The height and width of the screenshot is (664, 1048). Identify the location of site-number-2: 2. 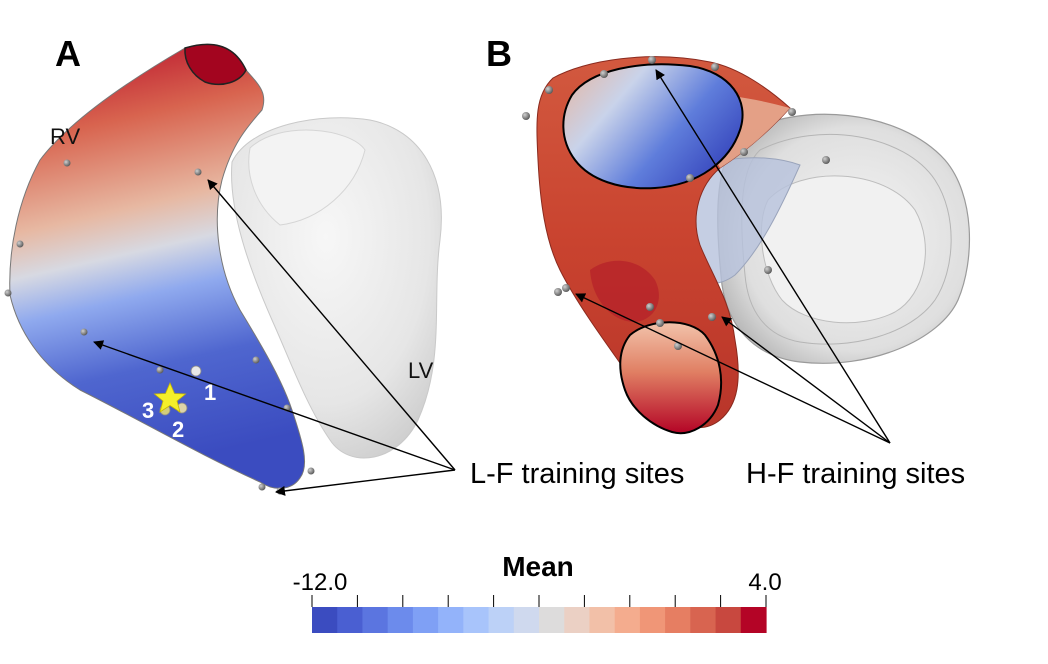
(178, 429).